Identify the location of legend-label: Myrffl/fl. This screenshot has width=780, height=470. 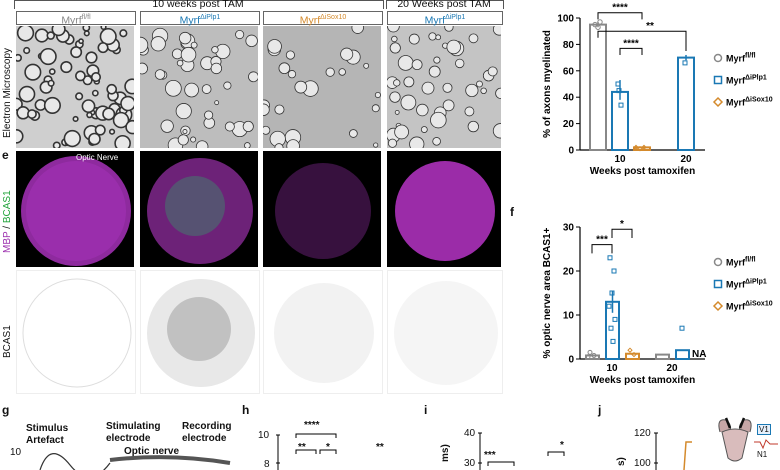
(741, 262).